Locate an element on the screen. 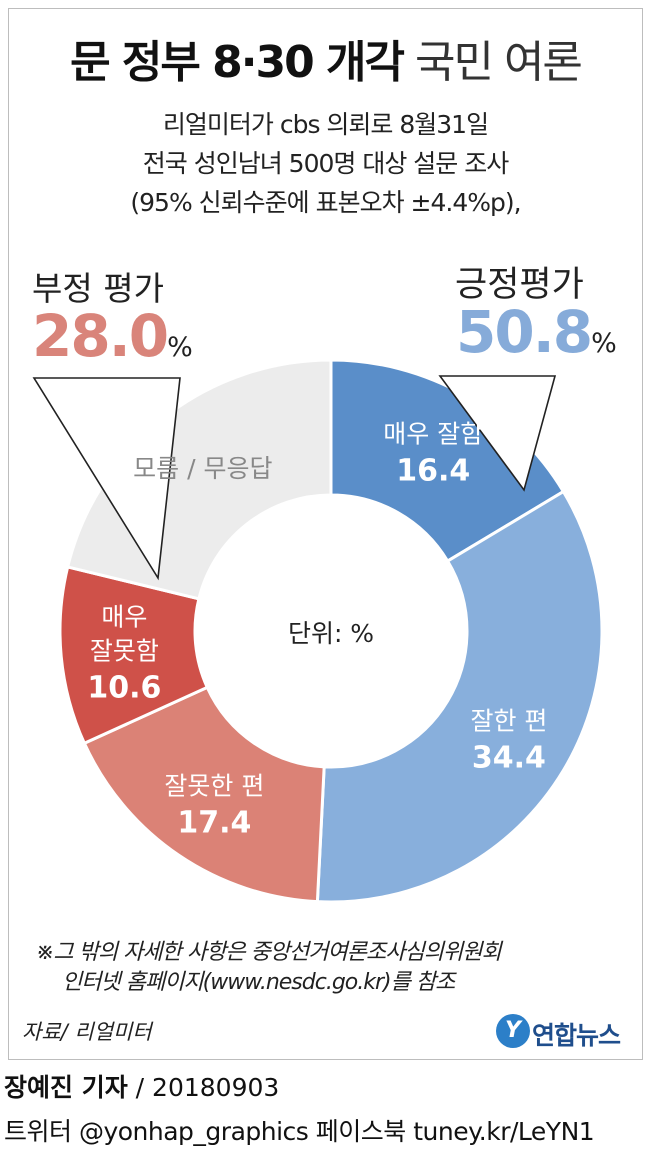 The width and height of the screenshot is (651, 1152). negative-summary-label: 부정 평가 is located at coordinates (98, 288).